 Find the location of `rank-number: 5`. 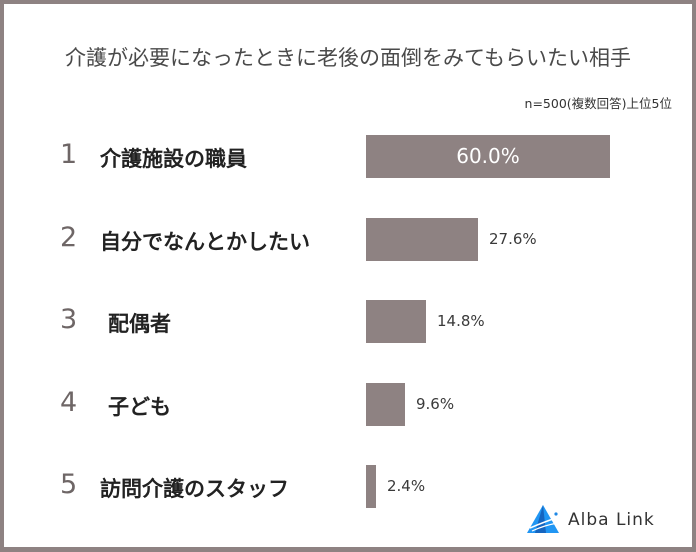

rank-number: 5 is located at coordinates (69, 484).